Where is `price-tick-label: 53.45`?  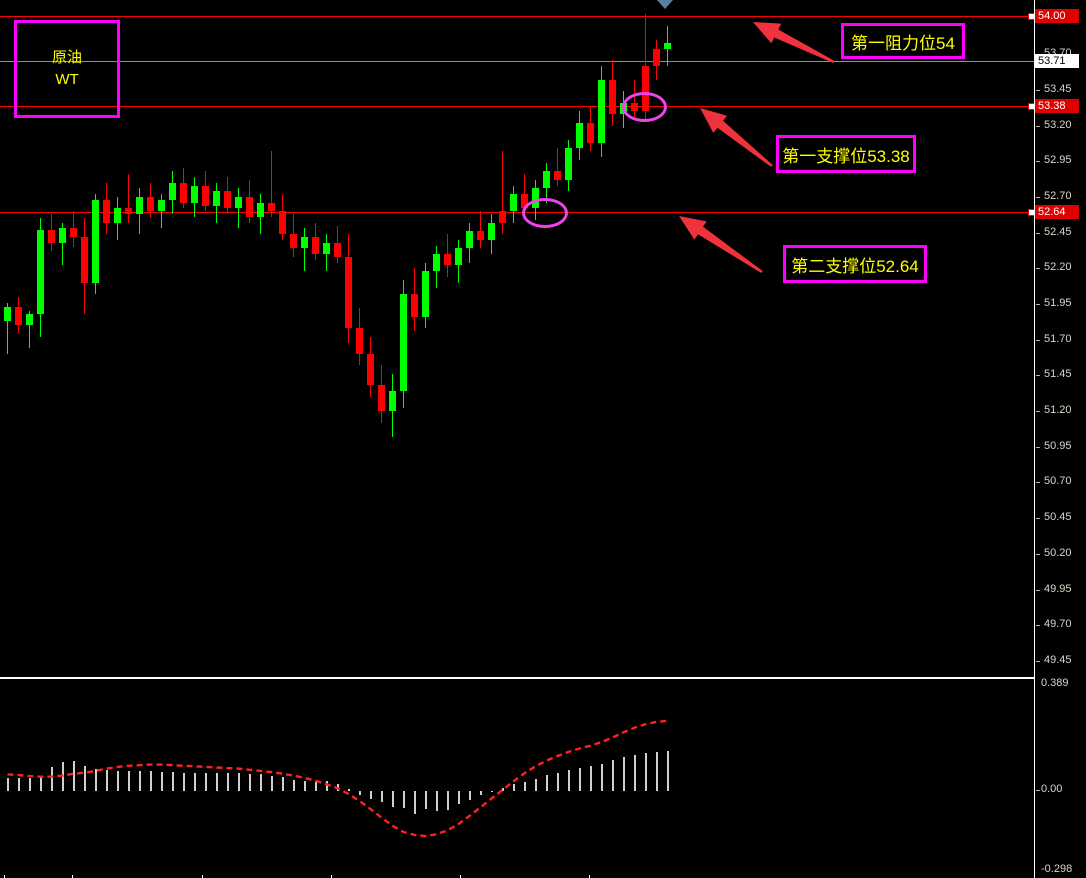 price-tick-label: 53.45 is located at coordinates (1058, 89).